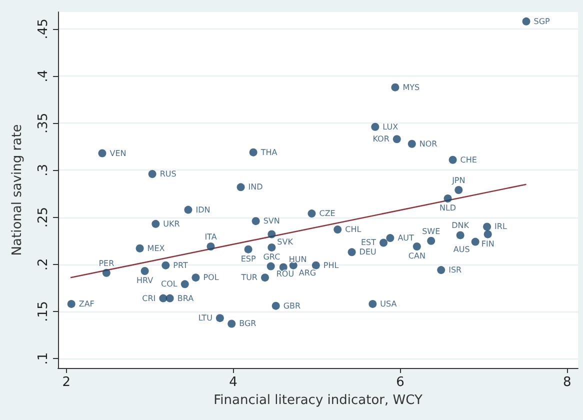 The image size is (583, 420). Describe the element at coordinates (149, 298) in the screenshot. I see `data-label: CRI` at that location.